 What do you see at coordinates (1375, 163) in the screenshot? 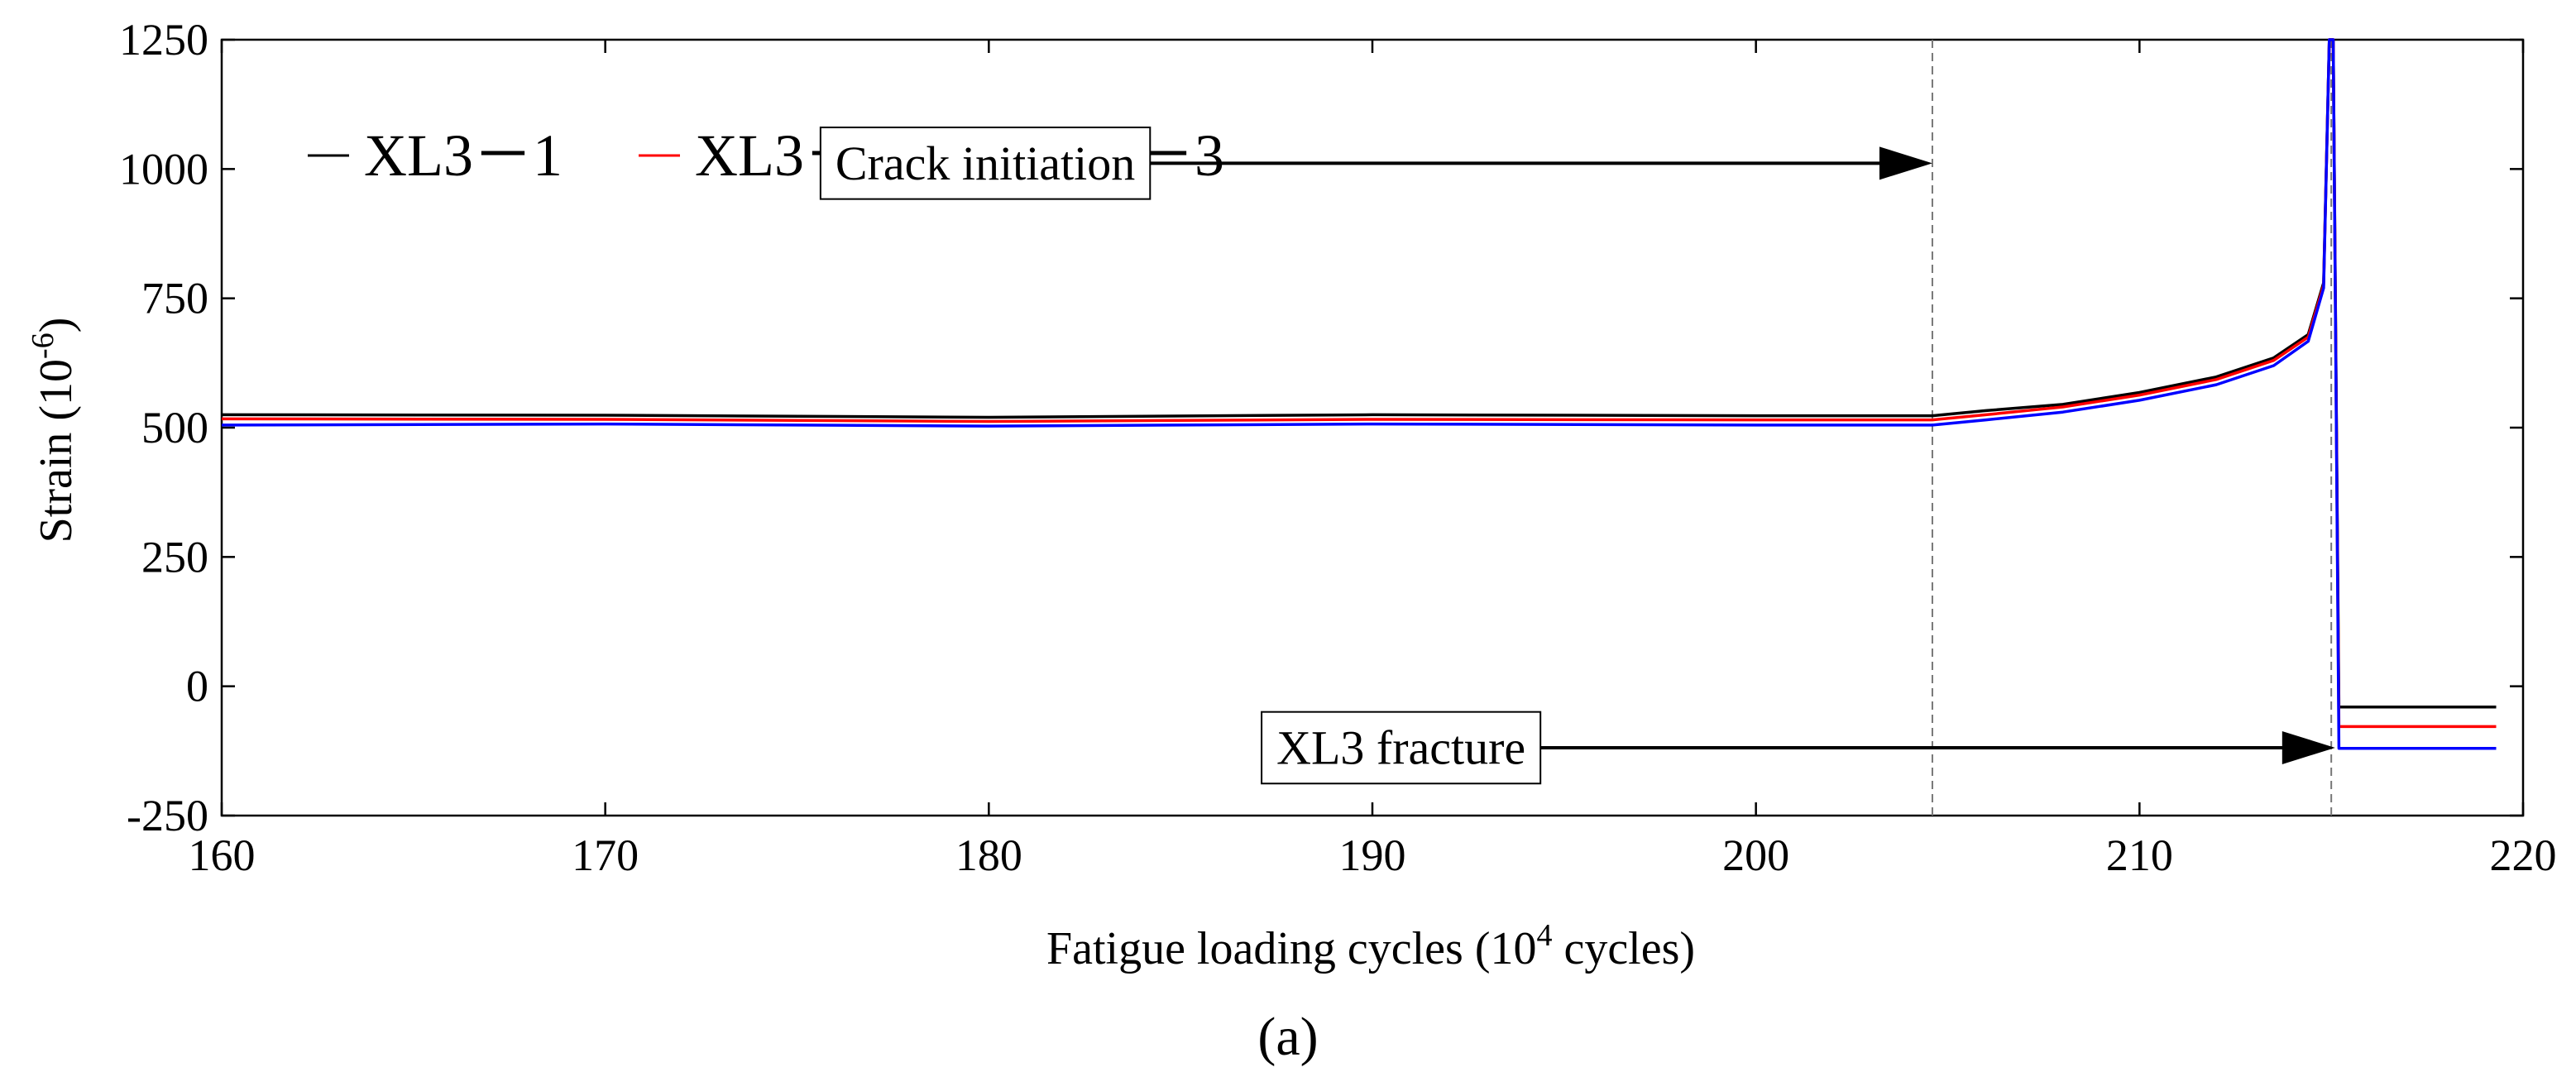
I see `annotation-1: Crack initiation` at bounding box center [1375, 163].